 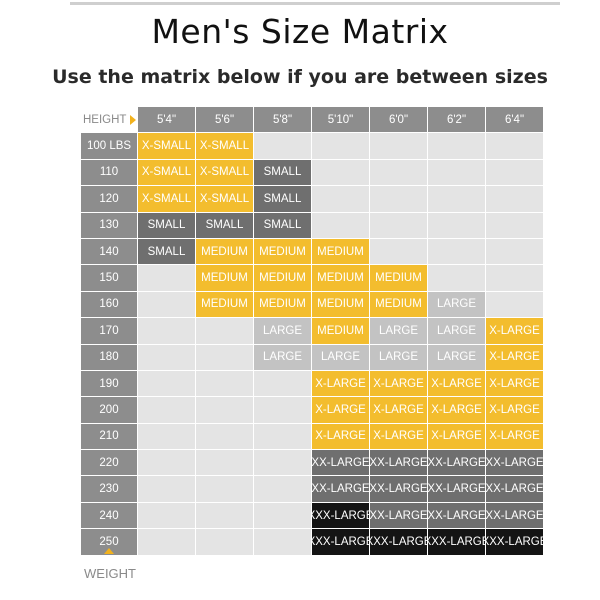 What do you see at coordinates (110, 573) in the screenshot?
I see `weight-axis-label: WEIGHT` at bounding box center [110, 573].